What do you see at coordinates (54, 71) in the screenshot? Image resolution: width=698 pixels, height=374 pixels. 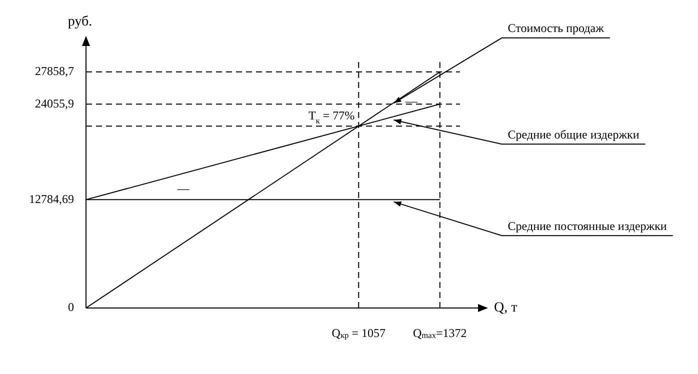 I see `y-tick-label: 27858,7` at bounding box center [54, 71].